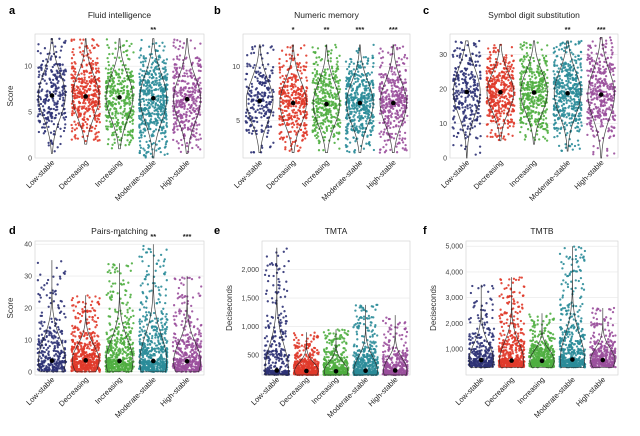  What do you see at coordinates (119, 97) in the screenshot?
I see `mean-marker` at bounding box center [119, 97].